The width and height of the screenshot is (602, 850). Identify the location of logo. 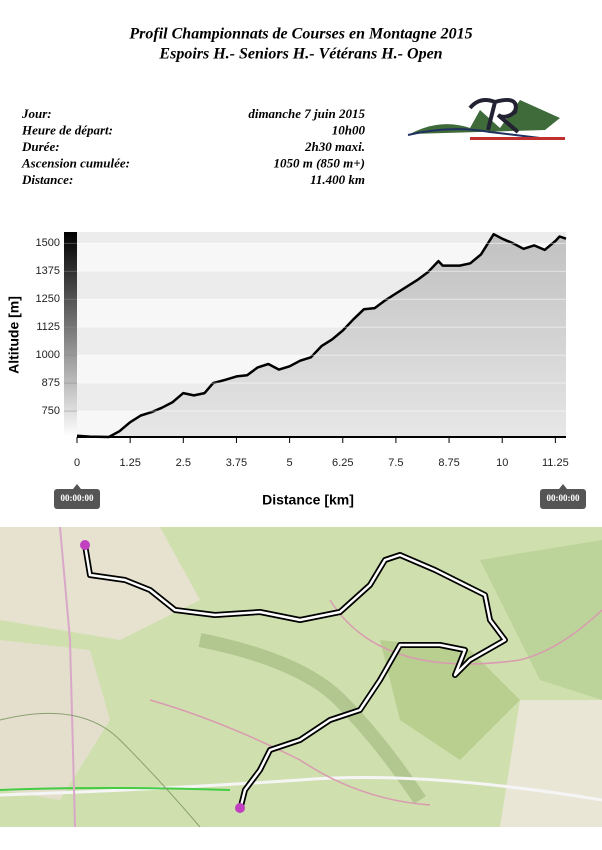
(486, 119).